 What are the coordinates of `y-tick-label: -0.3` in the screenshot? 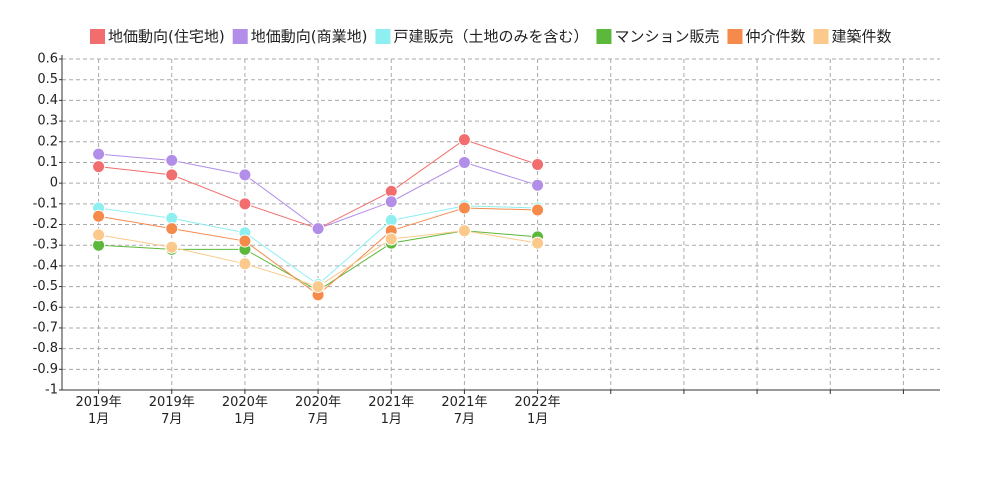 It's located at (45, 245).